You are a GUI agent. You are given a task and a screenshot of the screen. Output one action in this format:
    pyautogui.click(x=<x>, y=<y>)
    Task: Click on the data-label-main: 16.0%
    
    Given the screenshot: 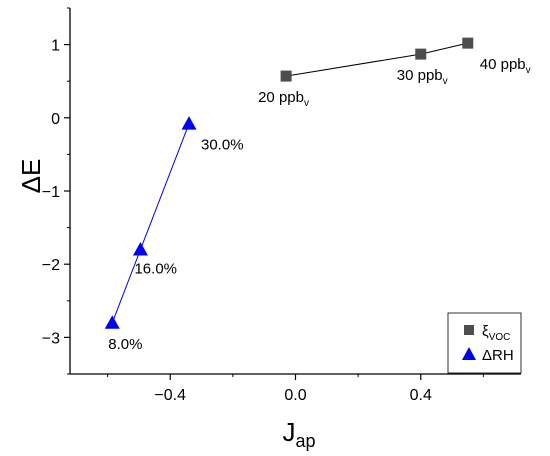 What is the action you would take?
    pyautogui.click(x=155, y=269)
    